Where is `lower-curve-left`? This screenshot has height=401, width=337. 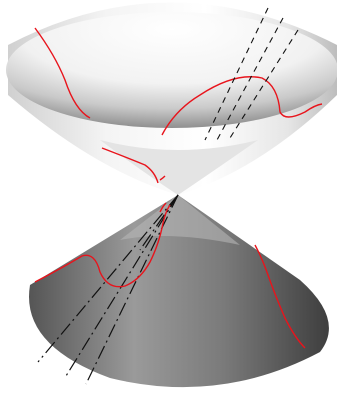 lower-curve-left is located at coordinates (102, 246).